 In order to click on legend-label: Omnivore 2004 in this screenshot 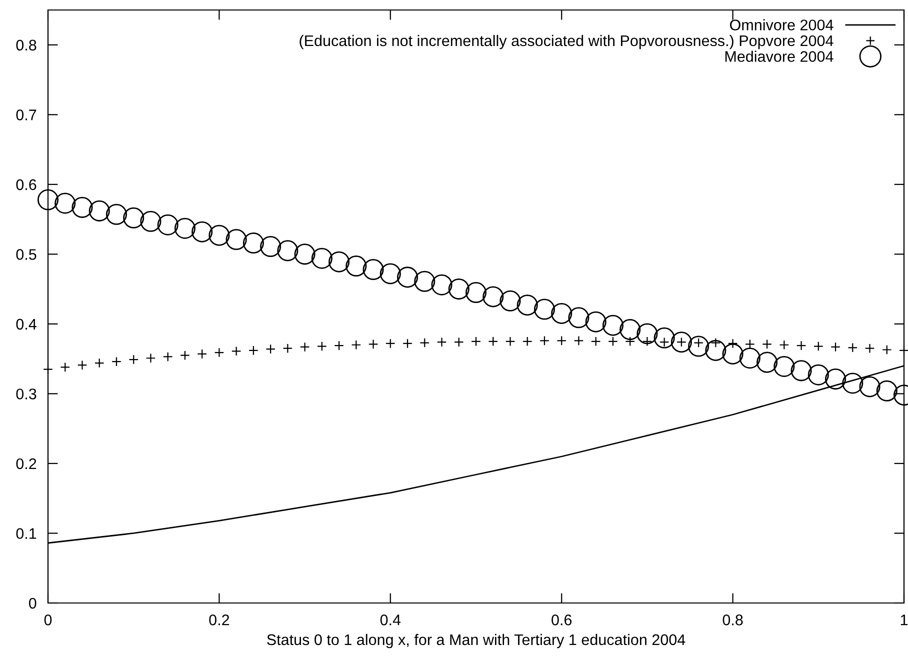, I will do `click(782, 24)`.